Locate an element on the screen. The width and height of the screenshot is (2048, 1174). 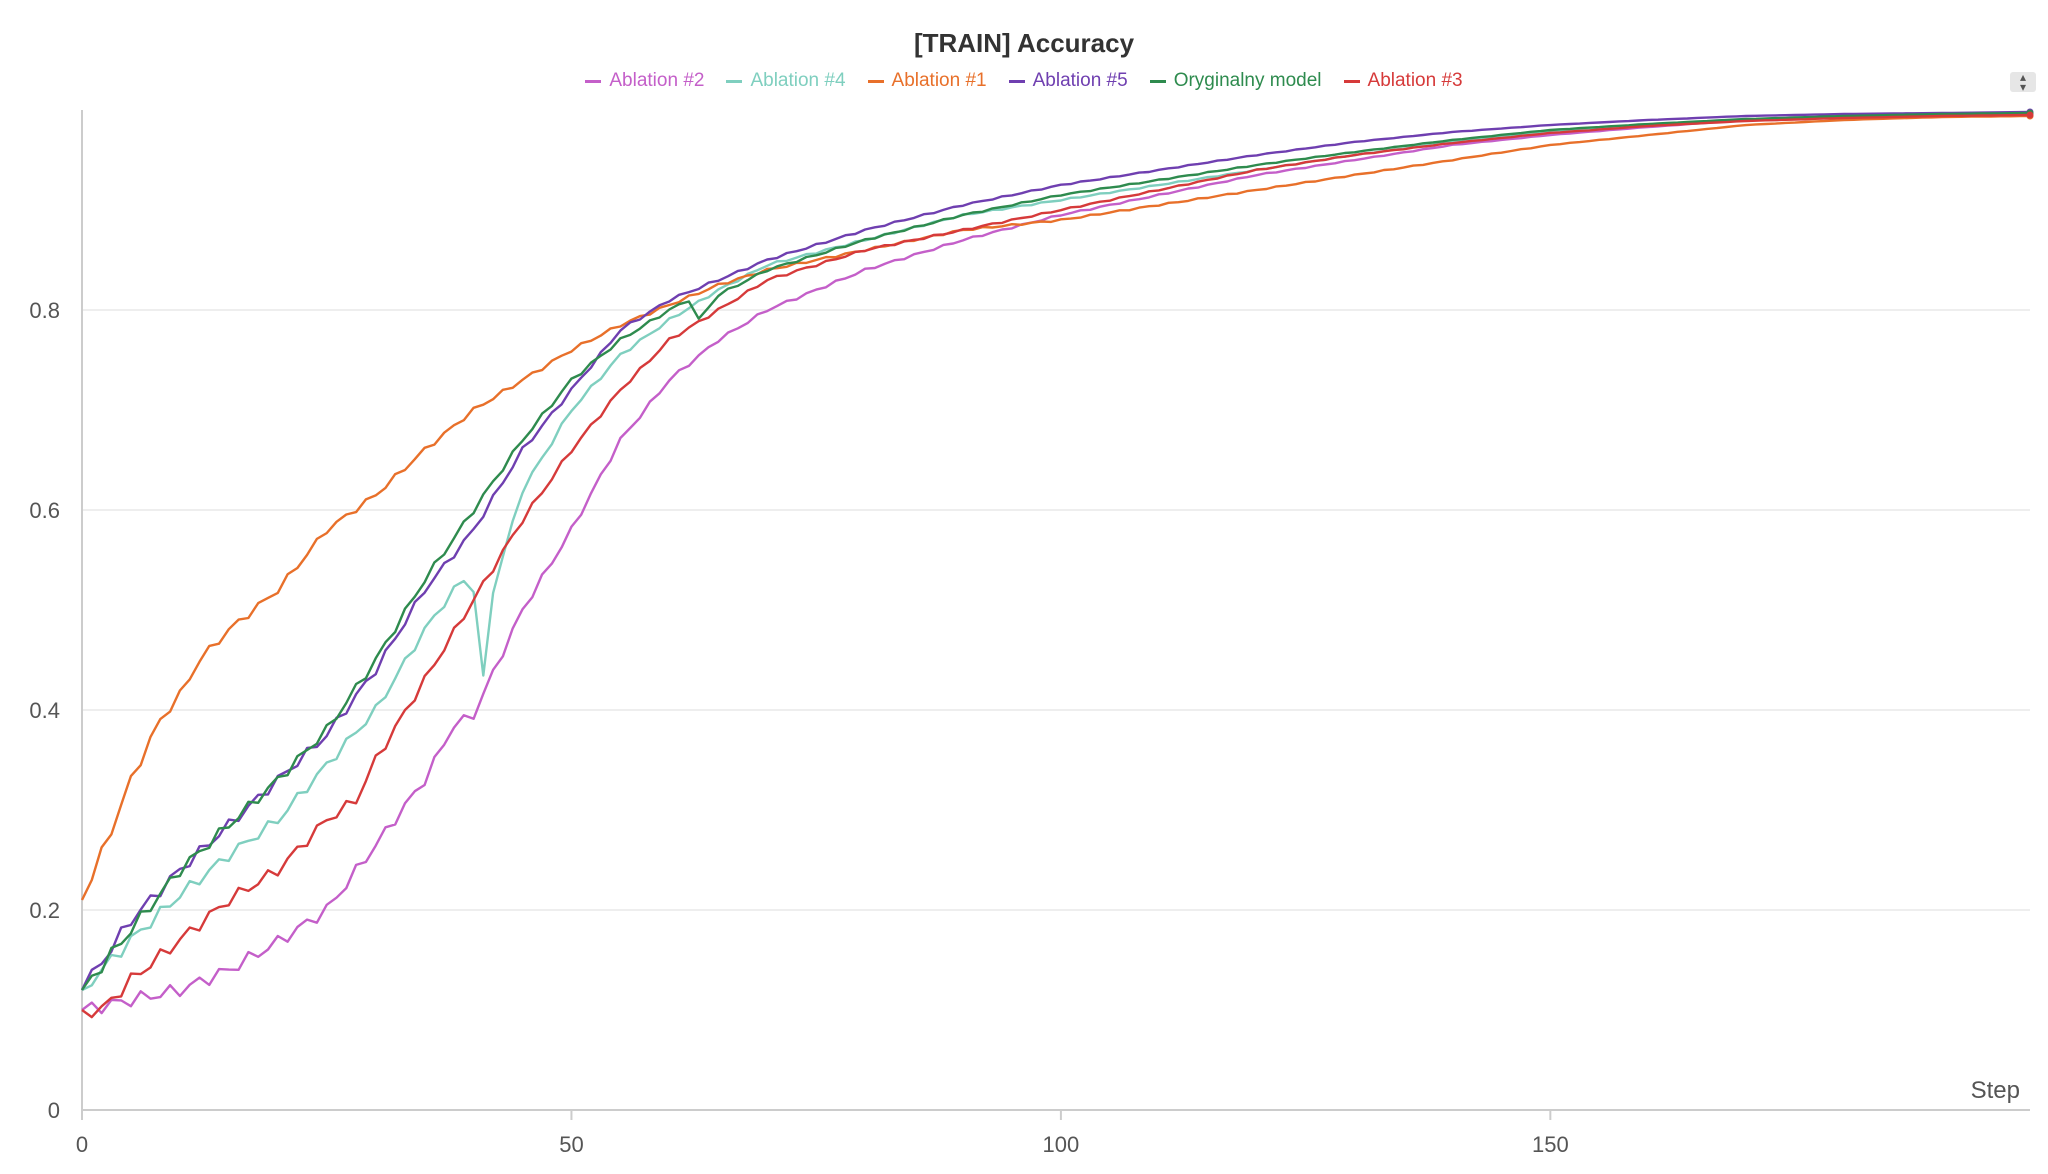
y-tick-label: 0.4 is located at coordinates (44, 710).